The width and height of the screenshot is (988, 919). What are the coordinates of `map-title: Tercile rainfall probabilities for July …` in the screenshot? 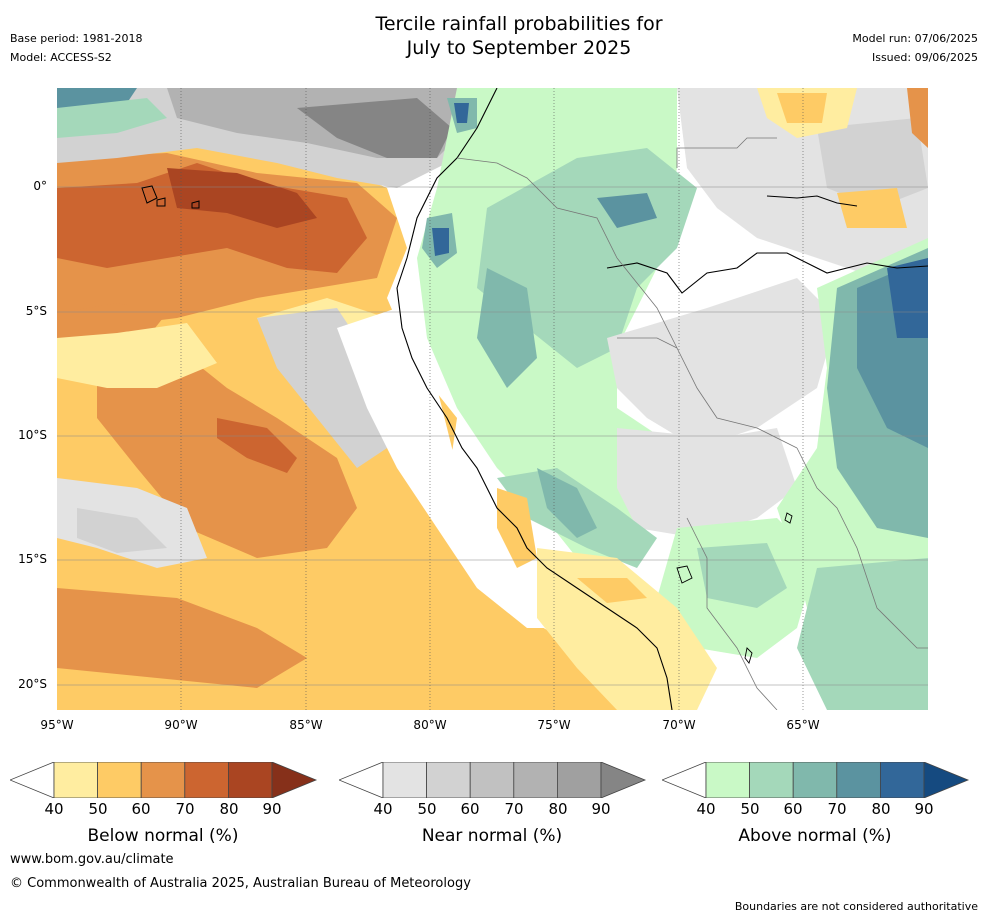 It's located at (519, 36).